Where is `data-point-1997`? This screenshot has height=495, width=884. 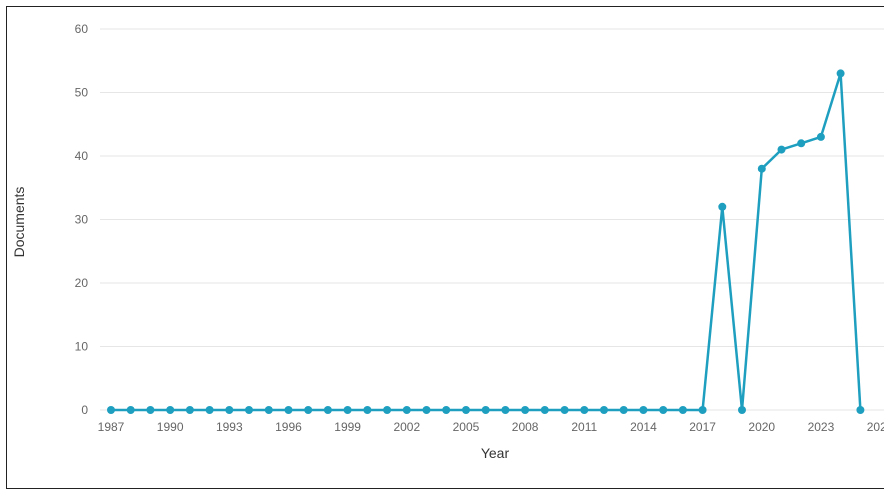 data-point-1997 is located at coordinates (308, 410).